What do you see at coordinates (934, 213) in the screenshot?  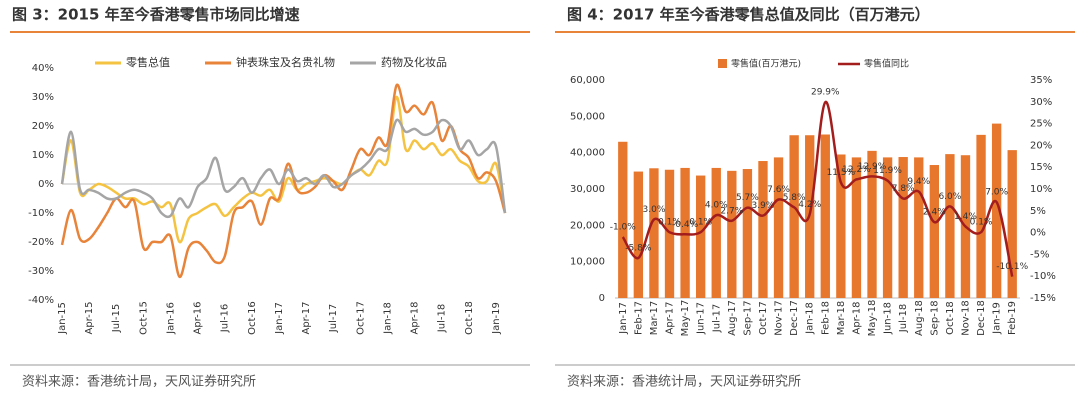 I see `data-label: 2.4%` at bounding box center [934, 213].